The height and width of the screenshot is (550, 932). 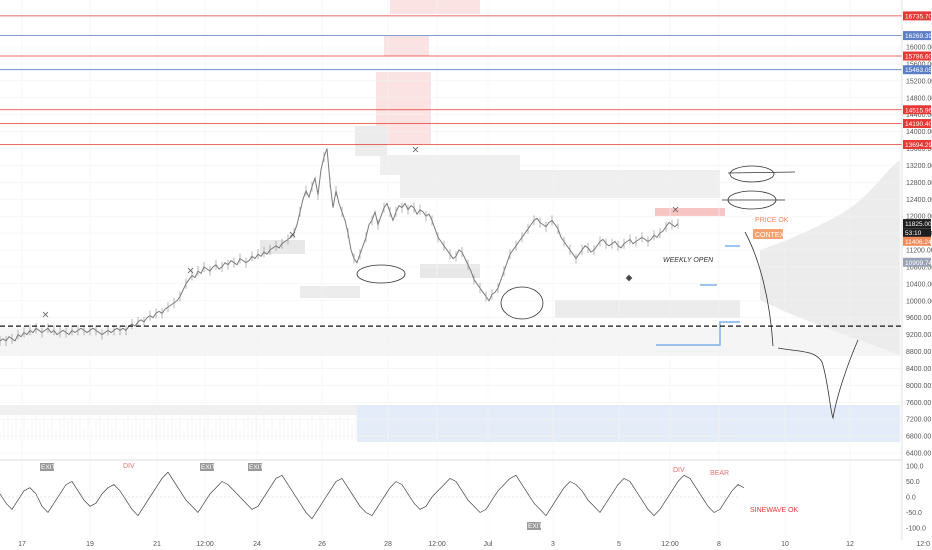 I want to click on oscillator-series, so click(x=372, y=495).